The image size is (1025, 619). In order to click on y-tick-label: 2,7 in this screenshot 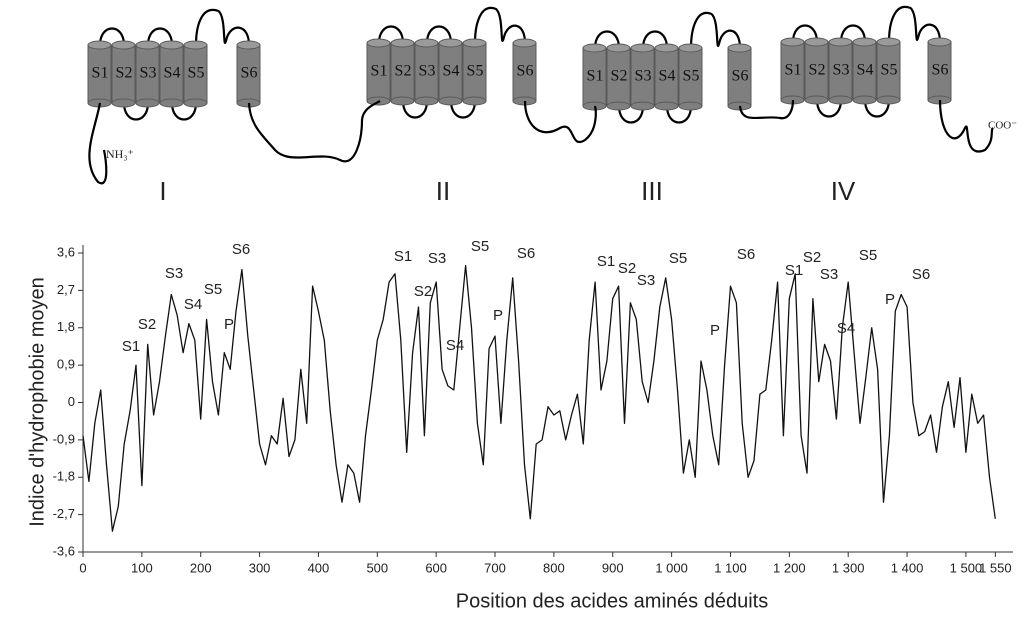, I will do `click(66, 289)`.